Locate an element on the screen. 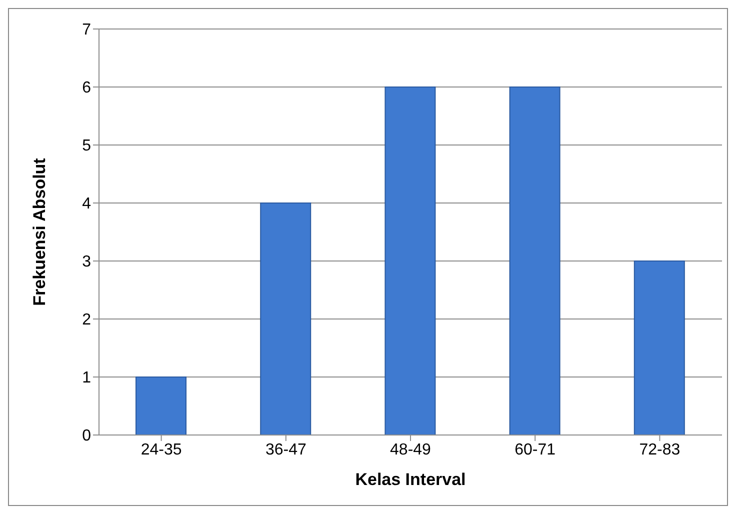  y-tick-label: 7 is located at coordinates (87, 30).